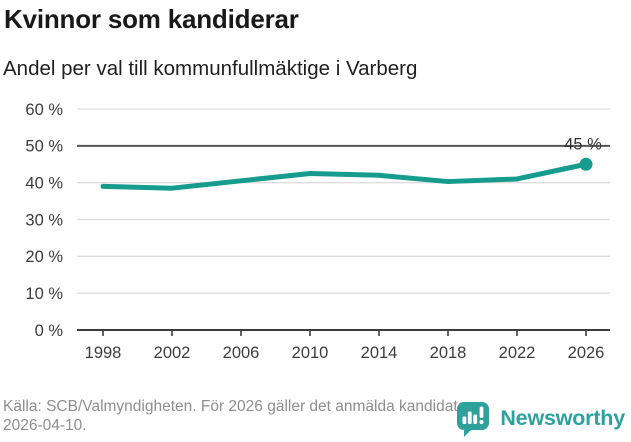 This screenshot has width=631, height=442. I want to click on newsworthy-wordmark: Newsworthy, so click(562, 417).